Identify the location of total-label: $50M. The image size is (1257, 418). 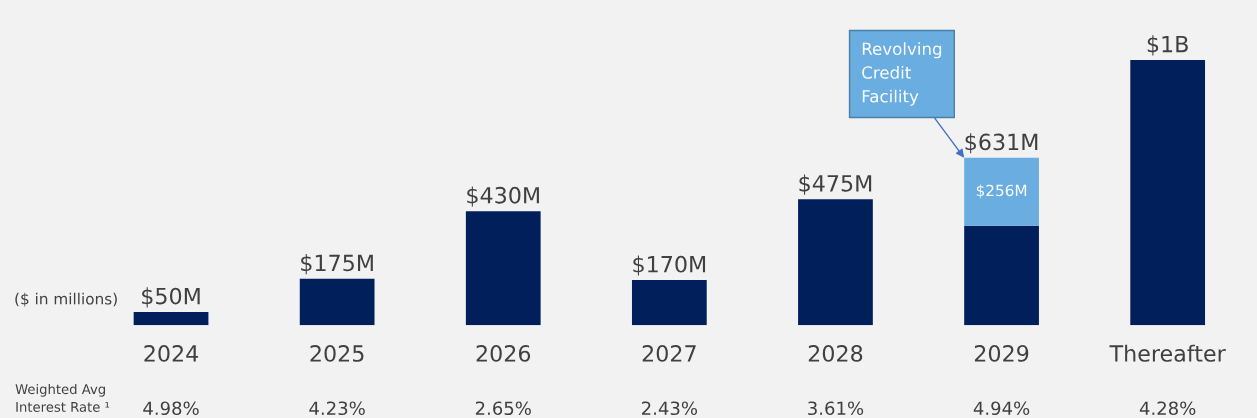
(171, 297).